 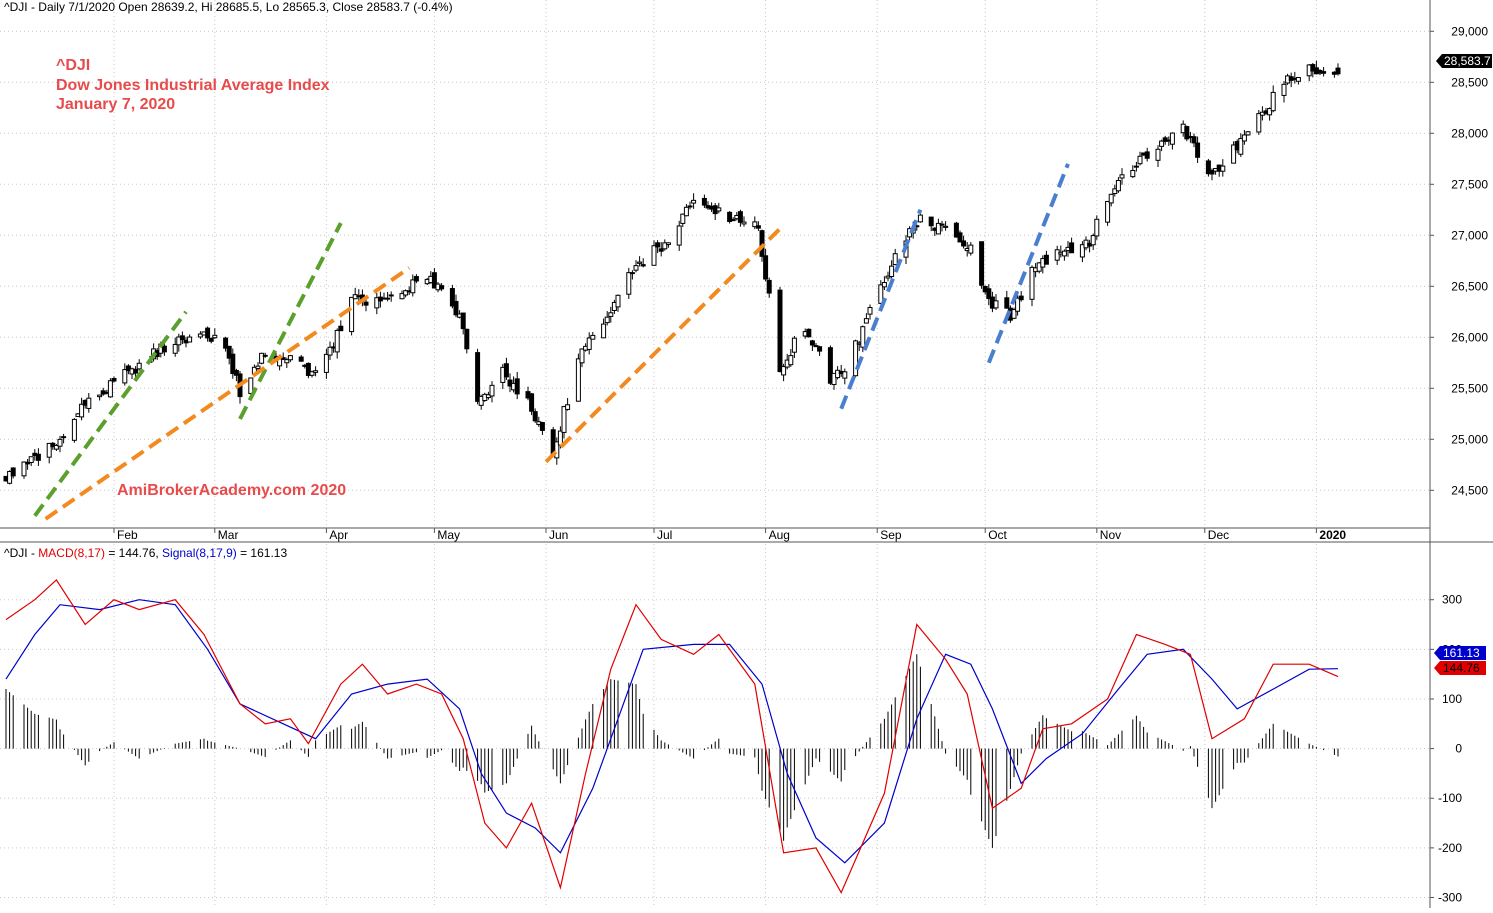 I want to click on price-tick-label: 28,500, so click(x=1469, y=82).